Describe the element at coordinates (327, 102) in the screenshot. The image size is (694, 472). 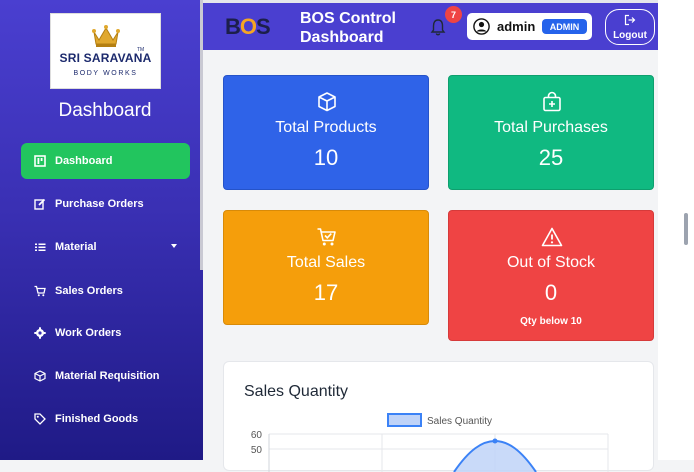
I see `cube-icon` at that location.